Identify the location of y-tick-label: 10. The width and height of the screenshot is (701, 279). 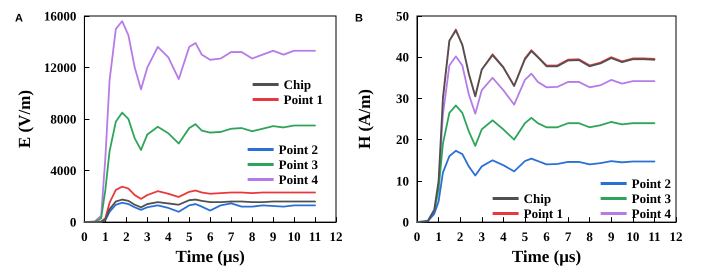
(402, 180).